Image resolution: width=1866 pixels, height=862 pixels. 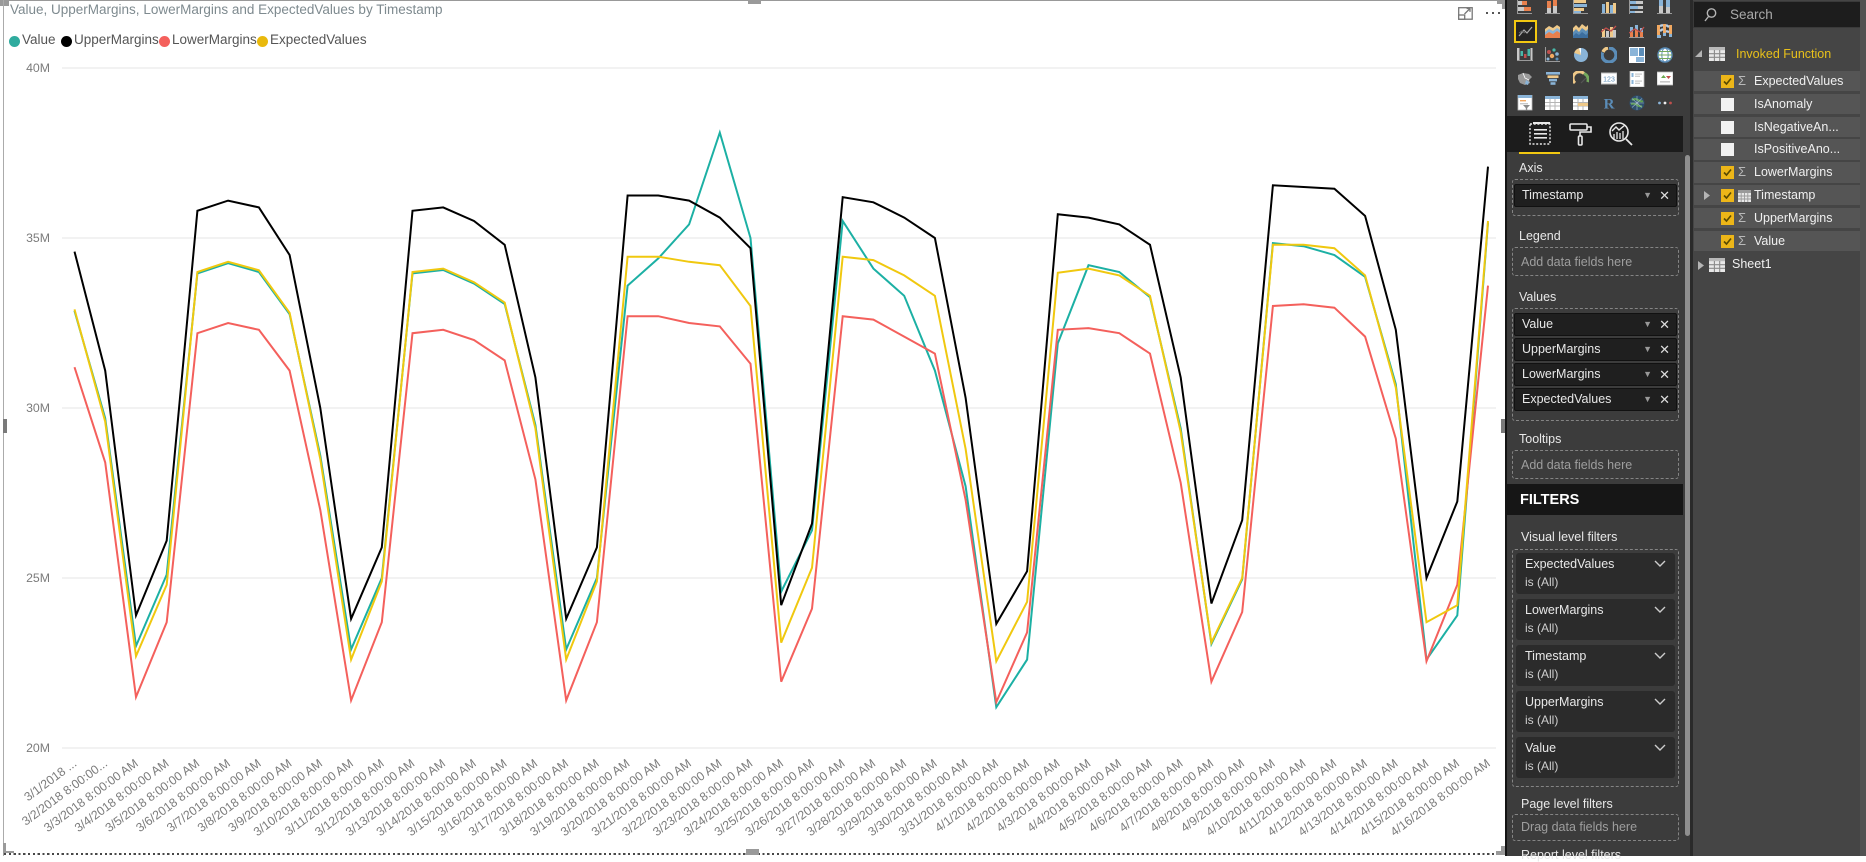 What do you see at coordinates (38, 68) in the screenshot?
I see `svg-text: 40M` at bounding box center [38, 68].